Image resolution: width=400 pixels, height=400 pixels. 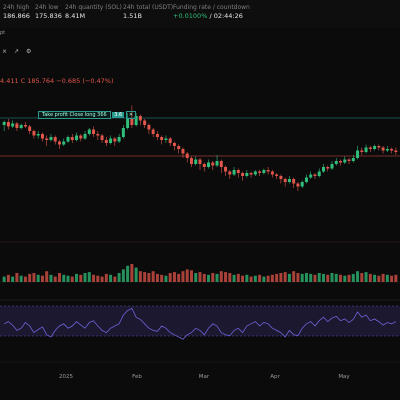 I want to click on rsi-line, so click(x=200, y=323).